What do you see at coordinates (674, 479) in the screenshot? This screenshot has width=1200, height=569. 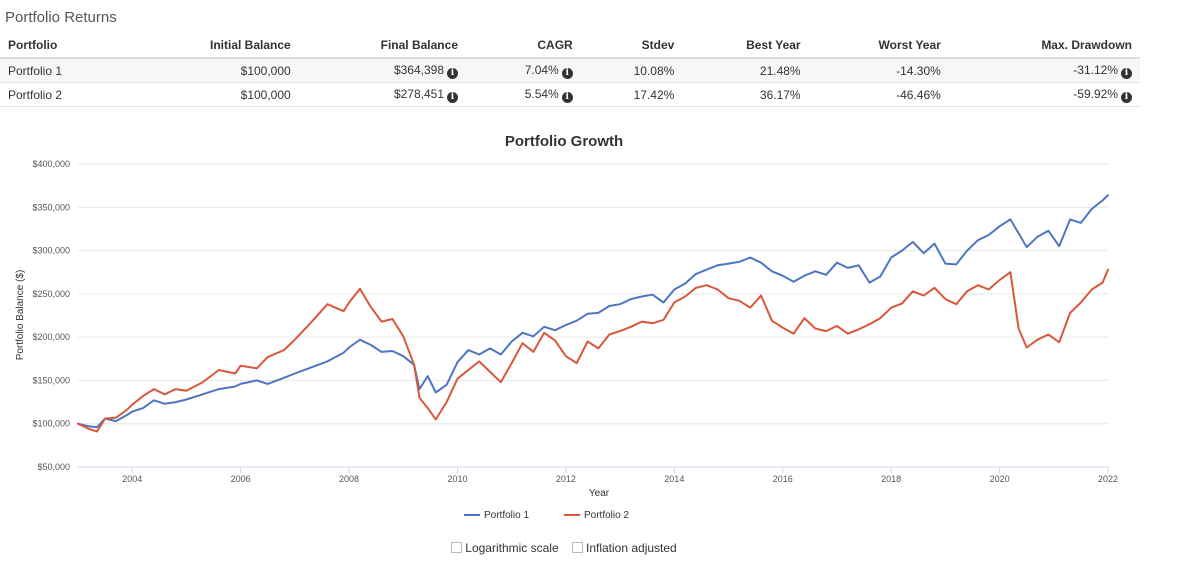 I see `x-tick-label: 2014` at bounding box center [674, 479].